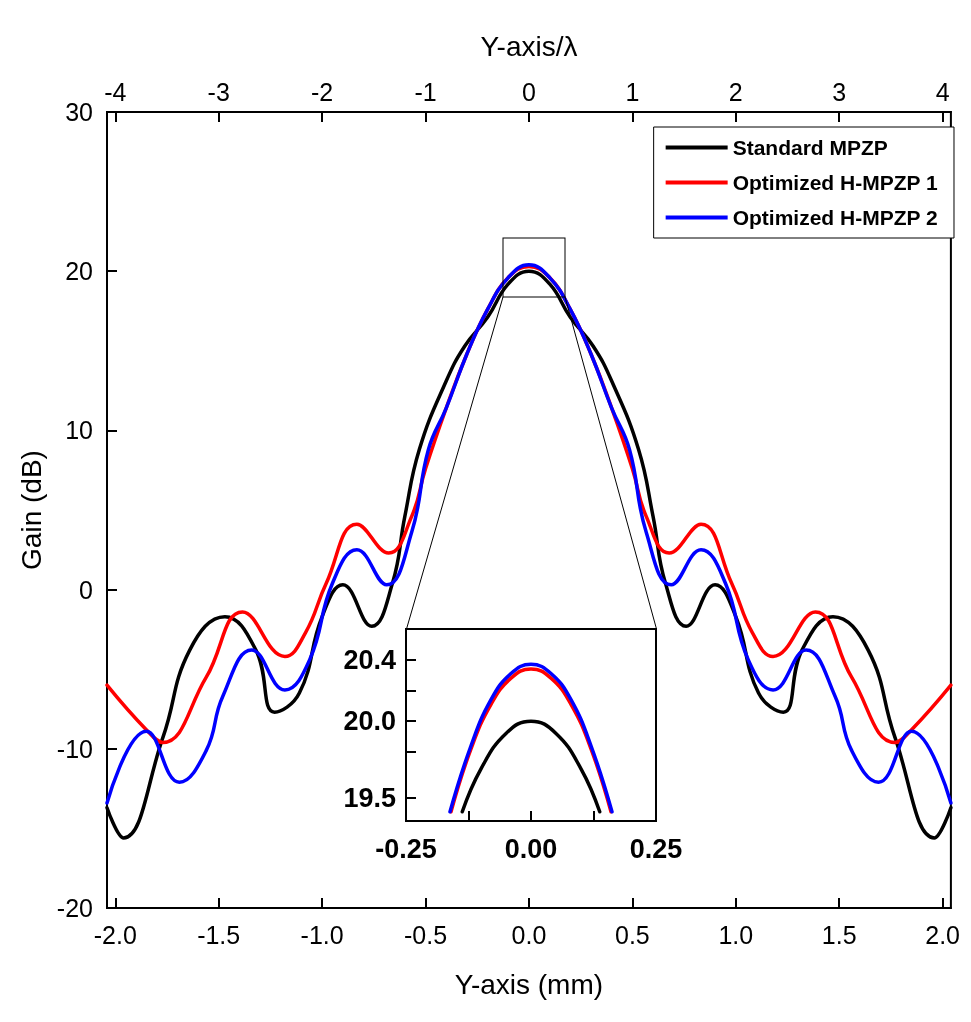  I want to click on x-tick-label: -1.5, so click(219, 934).